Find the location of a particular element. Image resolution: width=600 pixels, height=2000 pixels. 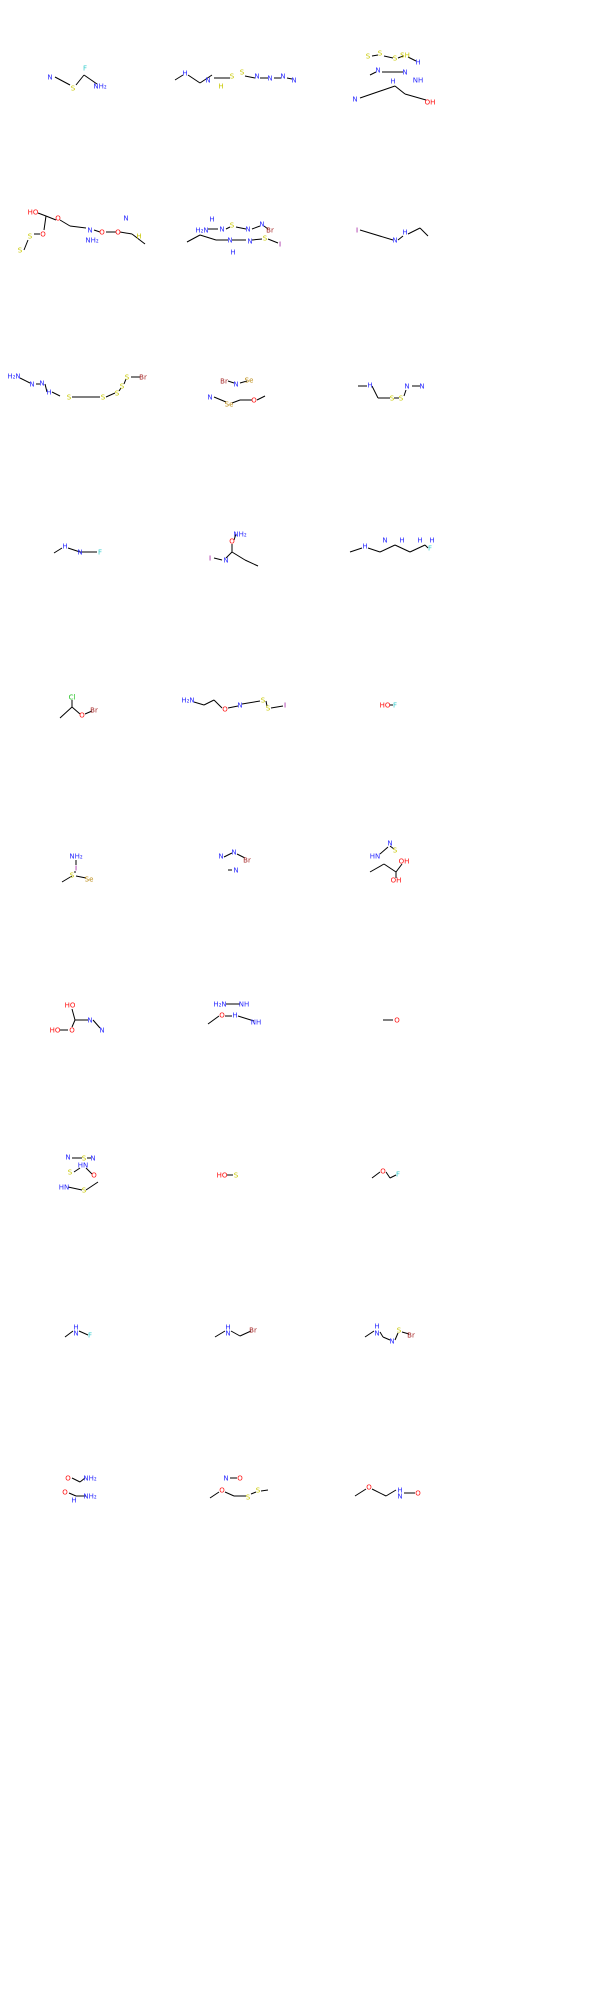

atom-label: Br is located at coordinates (224, 382).